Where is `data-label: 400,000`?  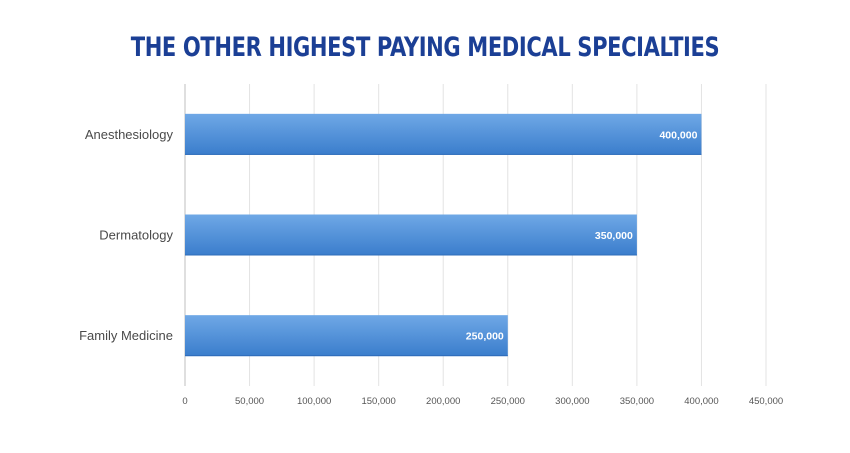
data-label: 400,000 is located at coordinates (678, 135).